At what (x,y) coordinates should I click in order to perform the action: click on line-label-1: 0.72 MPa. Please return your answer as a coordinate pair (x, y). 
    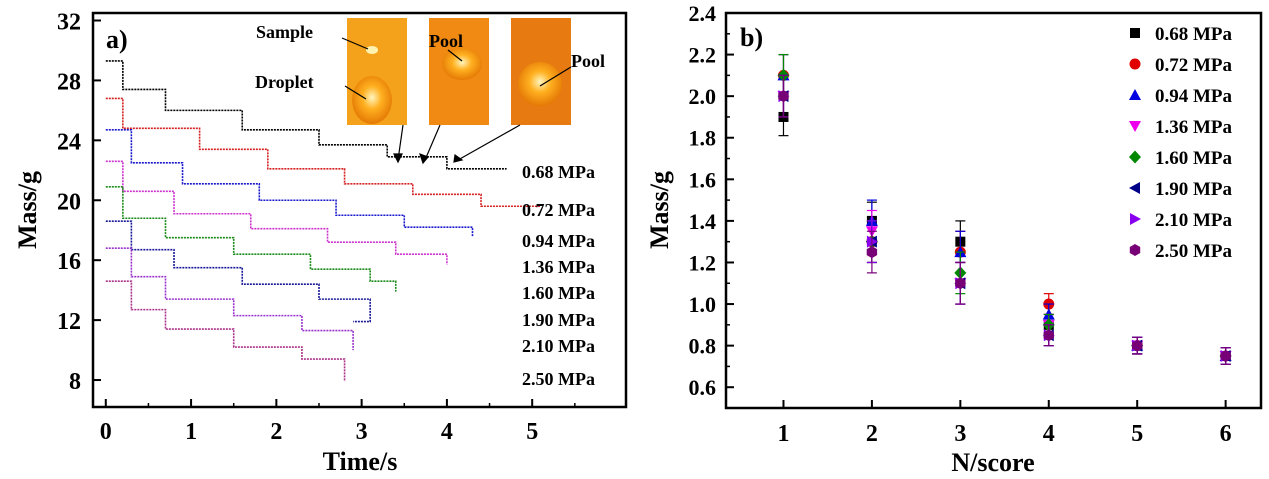
    Looking at the image, I should click on (558, 210).